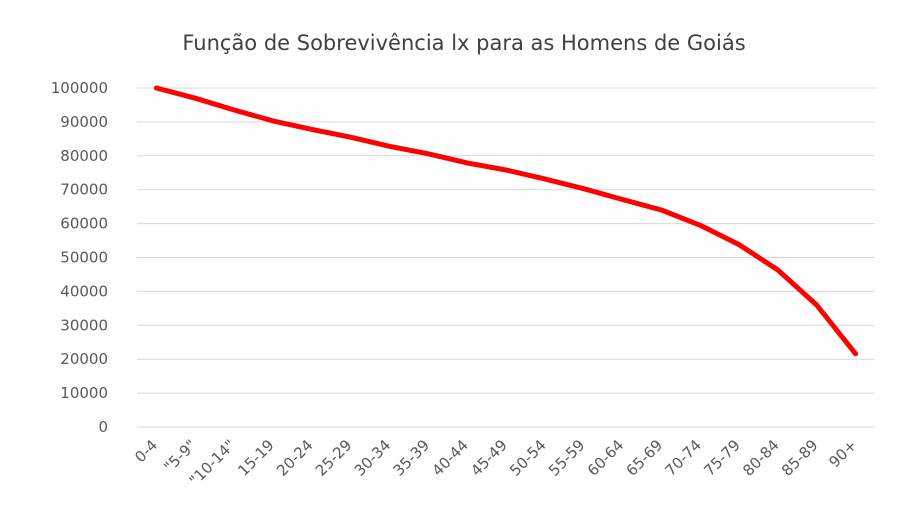 The width and height of the screenshot is (921, 531). I want to click on x-tick-label: 70-74, so click(683, 458).